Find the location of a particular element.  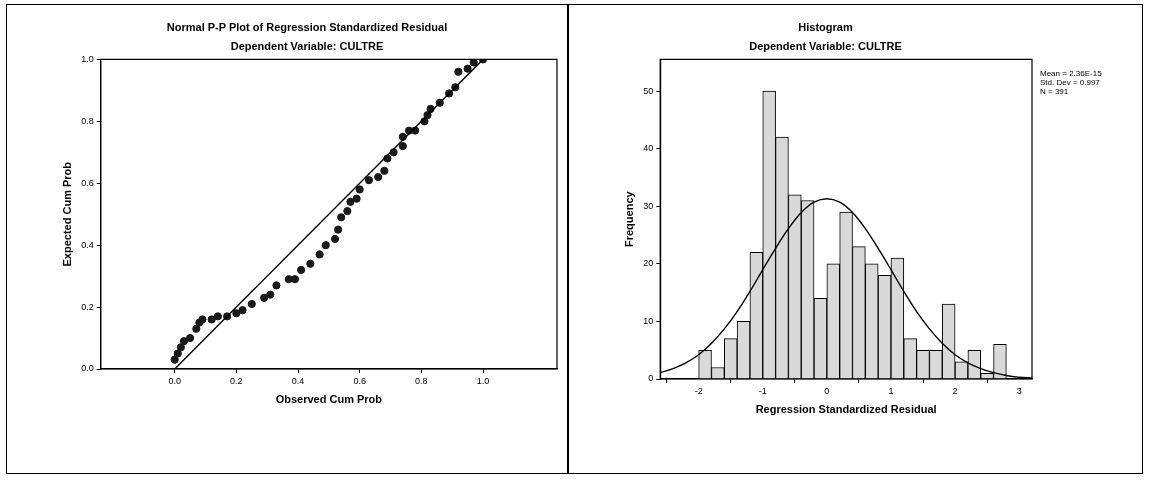

x-tick-label: 0.6 is located at coordinates (359, 380).